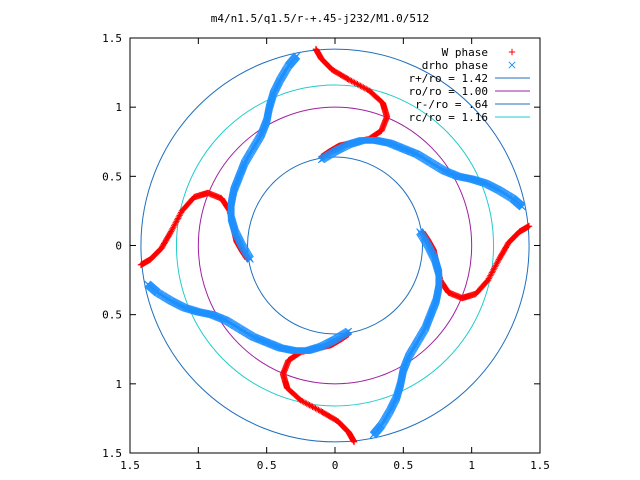 The width and height of the screenshot is (640, 480). I want to click on y-tick-label: 0, so click(118, 246).